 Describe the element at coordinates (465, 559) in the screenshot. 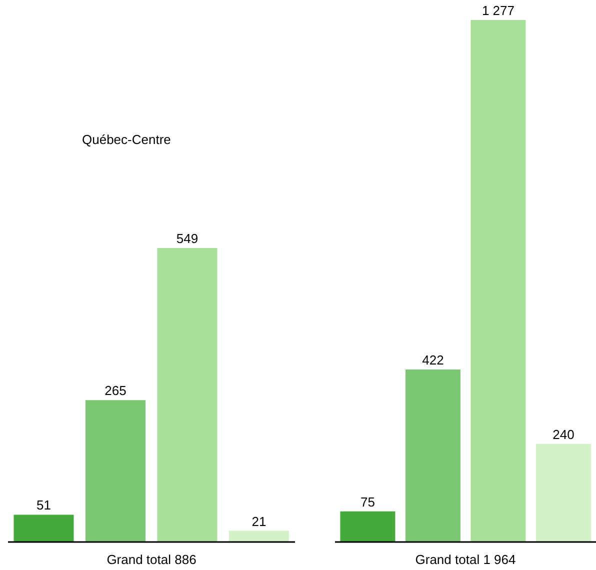

I see `x-axis-title: Grand total 1 964` at that location.